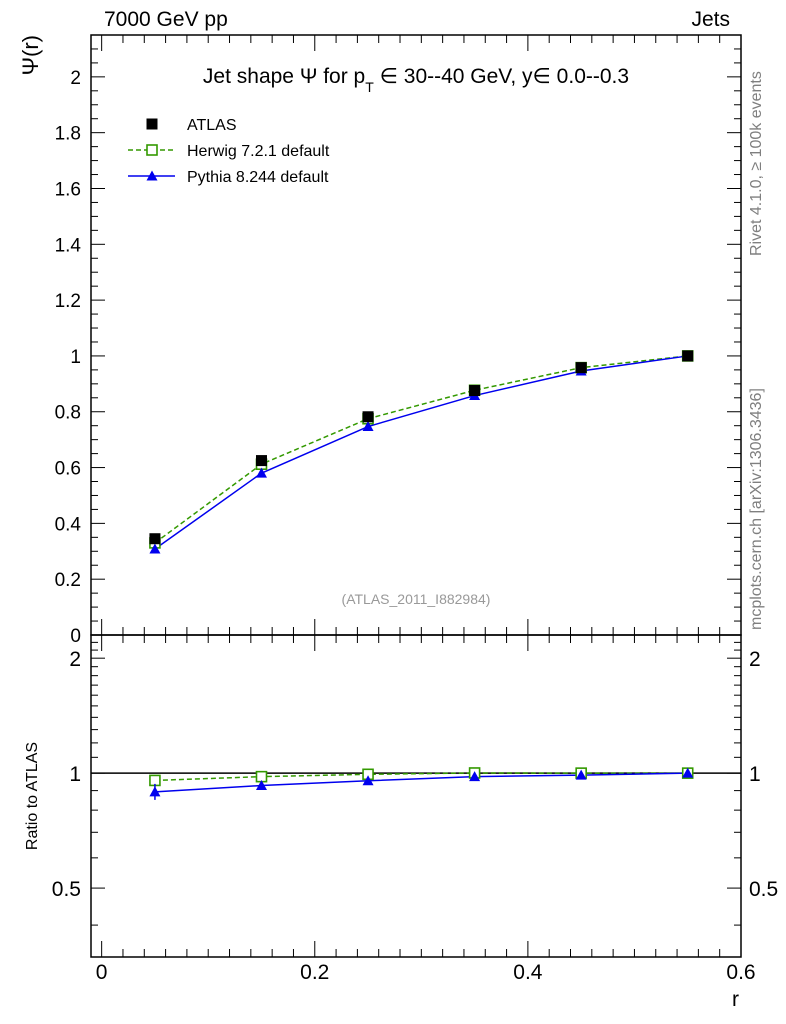 This screenshot has height=1024, width=786. I want to click on y-tick-label: 1.4, so click(68, 245).